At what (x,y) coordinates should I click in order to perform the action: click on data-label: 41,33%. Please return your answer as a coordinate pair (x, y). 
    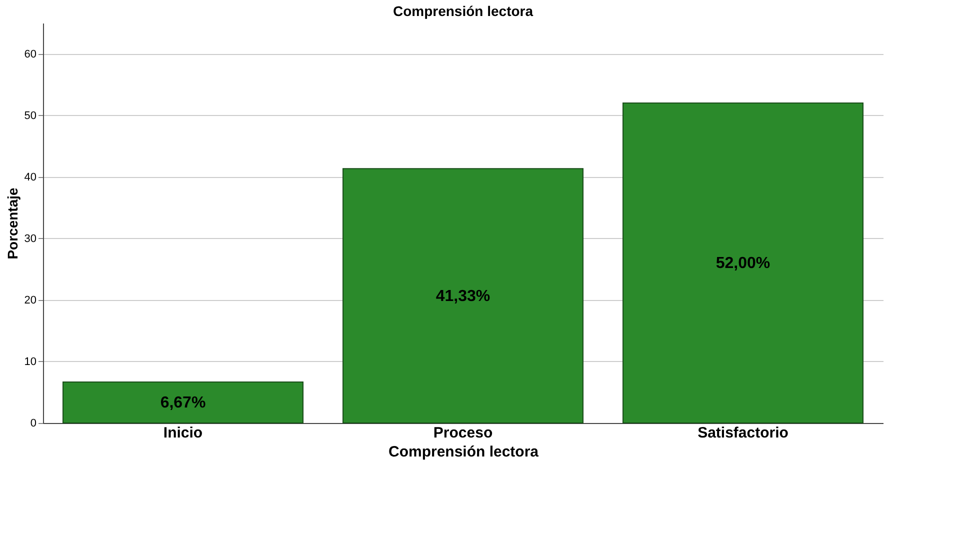
    Looking at the image, I should click on (463, 296).